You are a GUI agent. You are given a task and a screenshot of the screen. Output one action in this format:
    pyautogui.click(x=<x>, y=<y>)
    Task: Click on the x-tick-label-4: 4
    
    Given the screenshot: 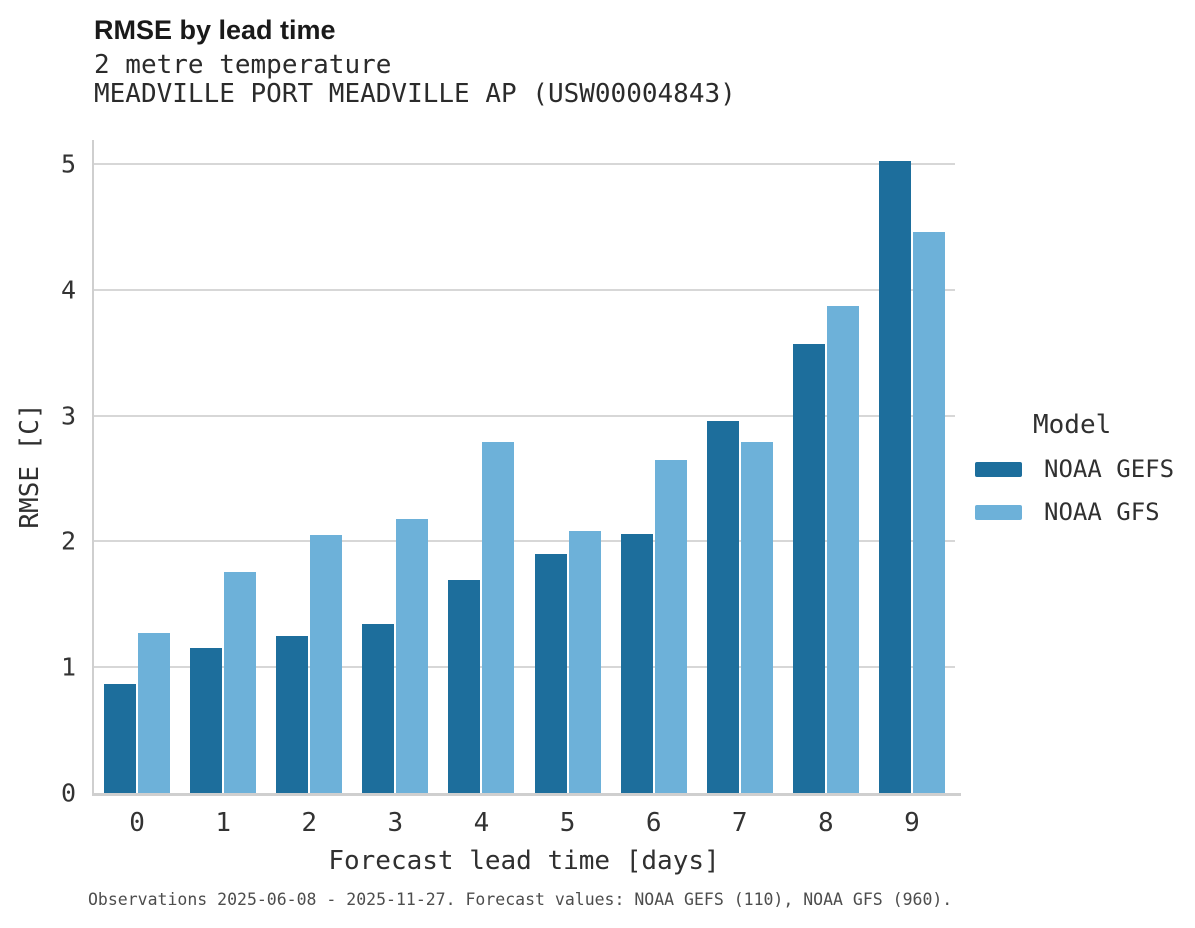 What is the action you would take?
    pyautogui.click(x=481, y=823)
    